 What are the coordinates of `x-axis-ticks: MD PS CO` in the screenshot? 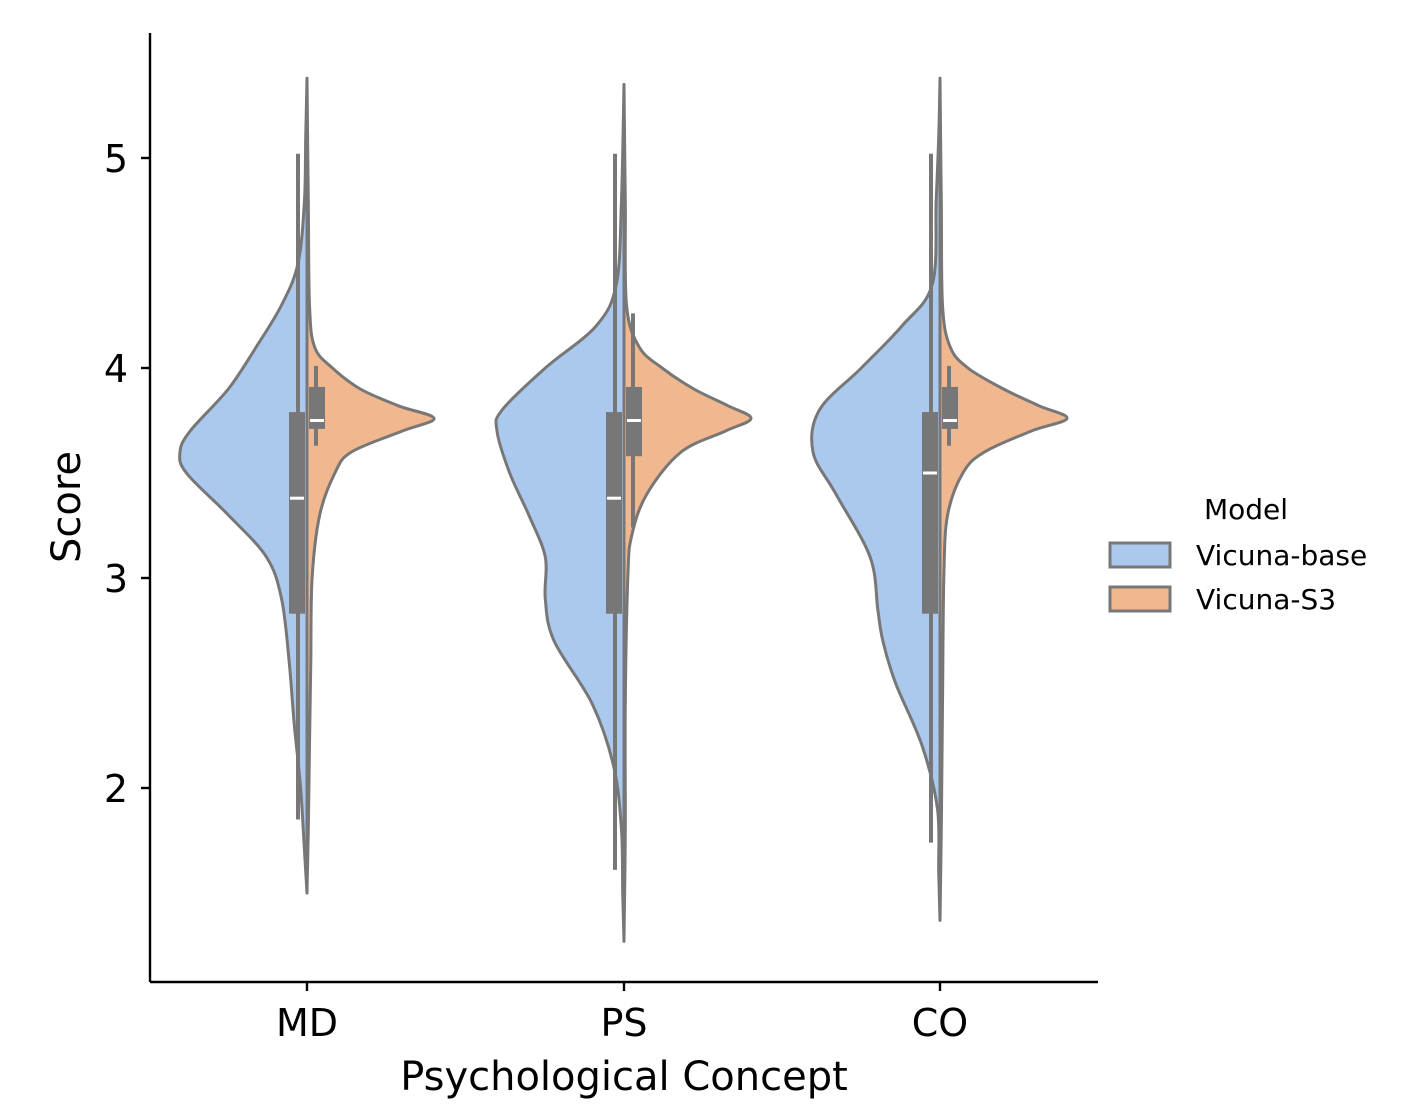 It's located at (622, 1013).